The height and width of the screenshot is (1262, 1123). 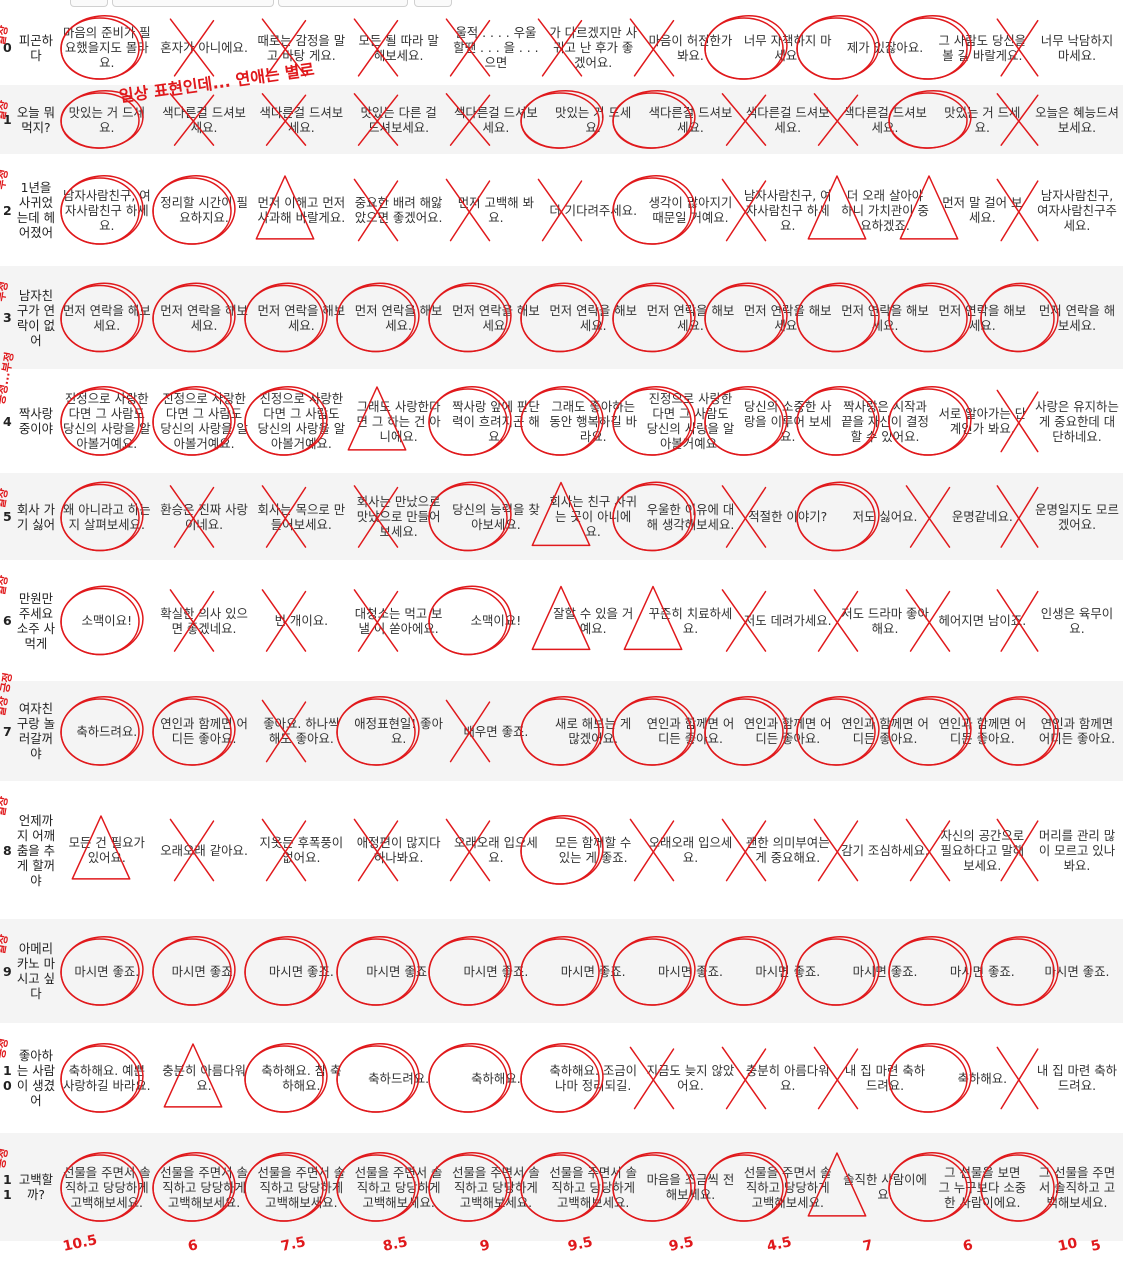 What do you see at coordinates (301, 731) in the screenshot?
I see `answer-cell: 좋아요. 하나씩 해도 좋아요.` at bounding box center [301, 731].